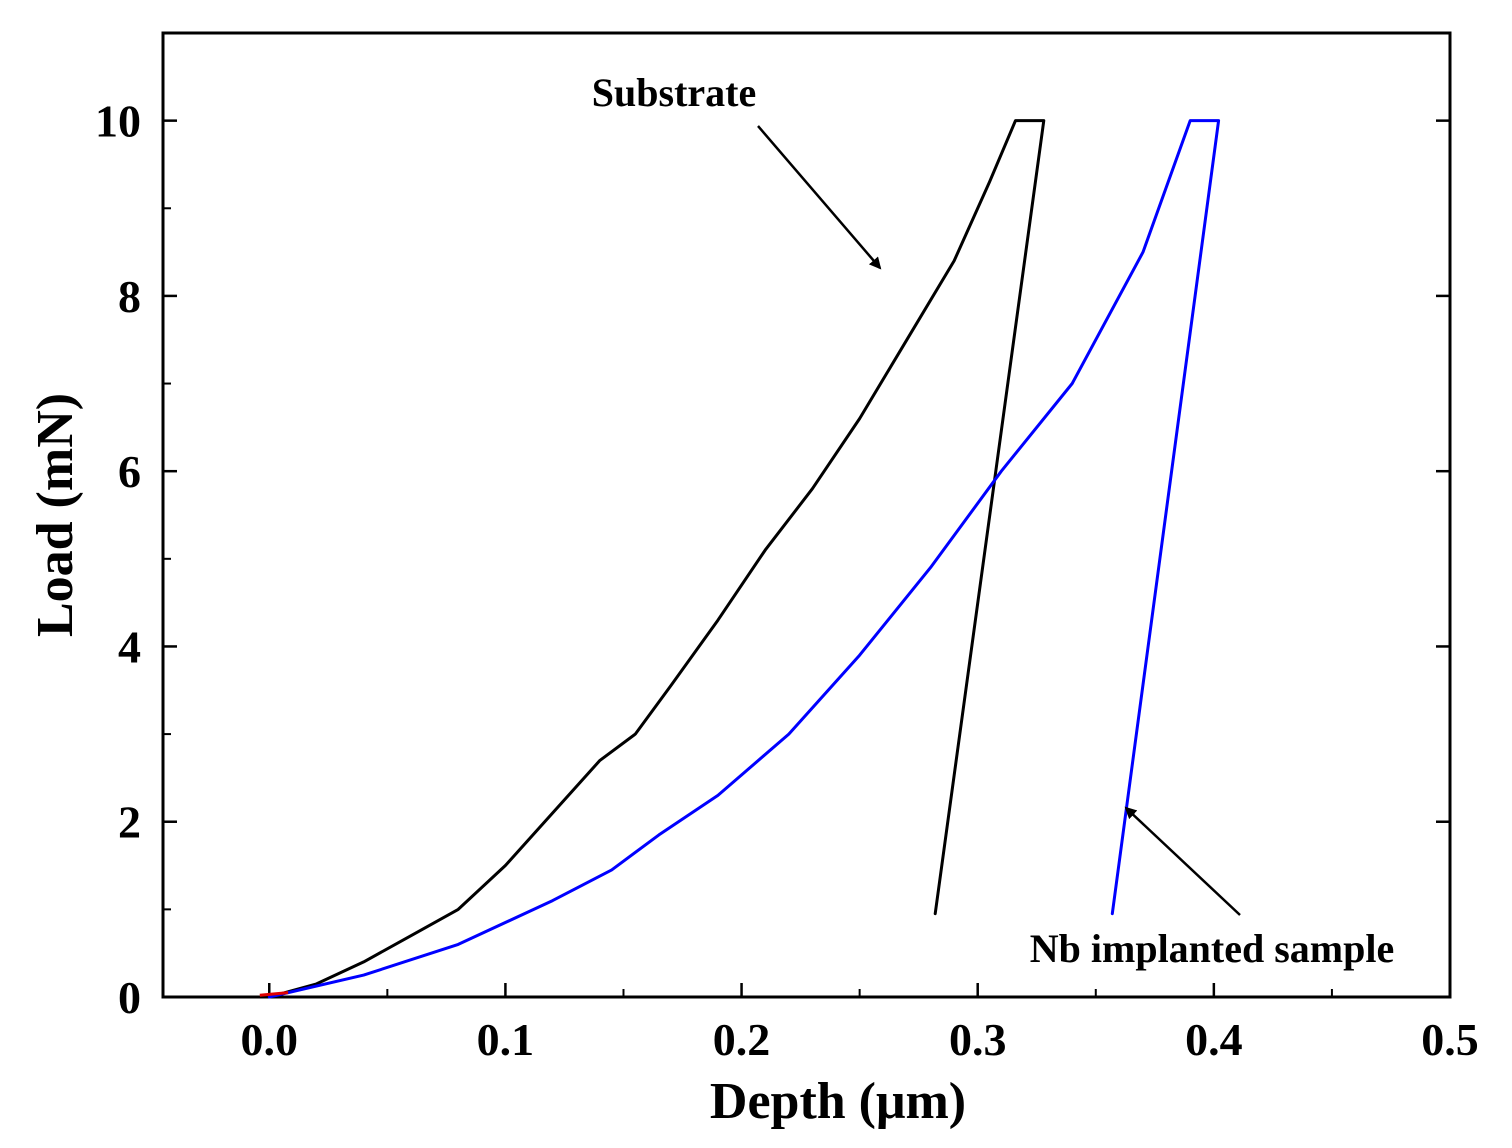 This screenshot has width=1512, height=1148. Describe the element at coordinates (129, 822) in the screenshot. I see `y-tick-label: 2` at that location.